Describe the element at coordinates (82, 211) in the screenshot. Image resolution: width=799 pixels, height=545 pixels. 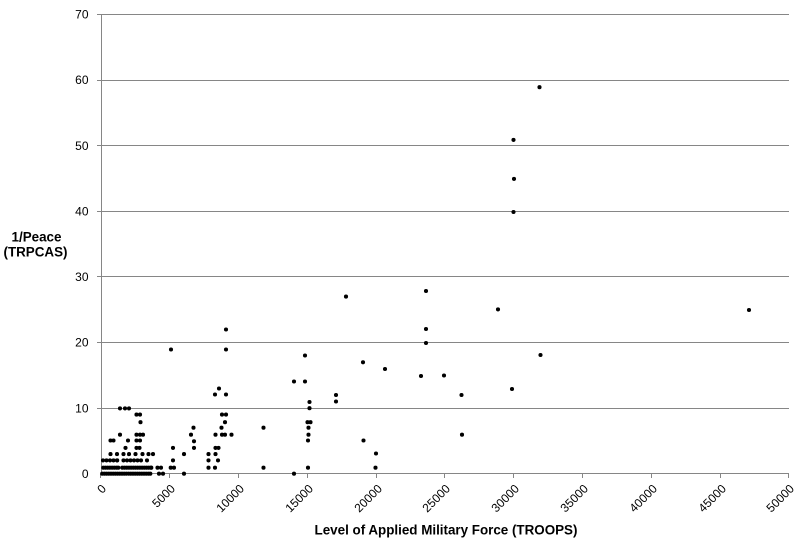
I see `svg-text: 40` at that location.